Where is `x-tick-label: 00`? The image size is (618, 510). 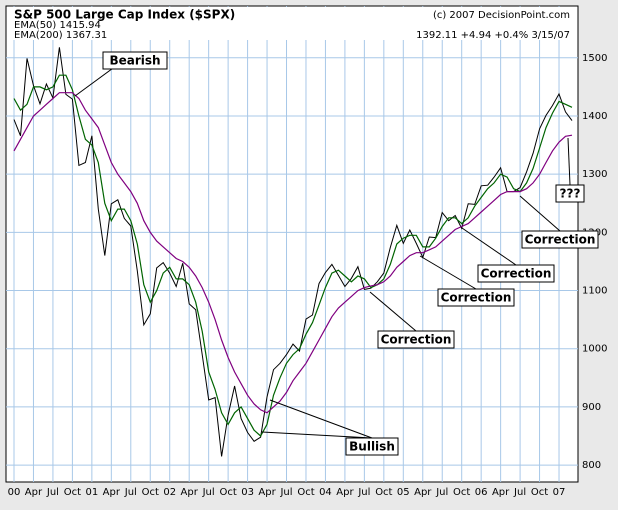
x-tick-label: 00 is located at coordinates (14, 492).